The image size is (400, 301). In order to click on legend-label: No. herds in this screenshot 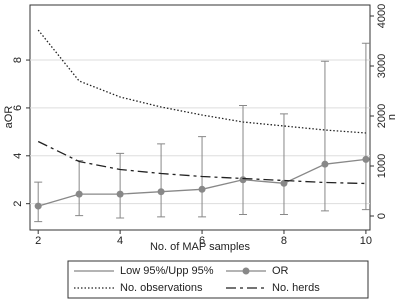, I will do `click(296, 288)`.